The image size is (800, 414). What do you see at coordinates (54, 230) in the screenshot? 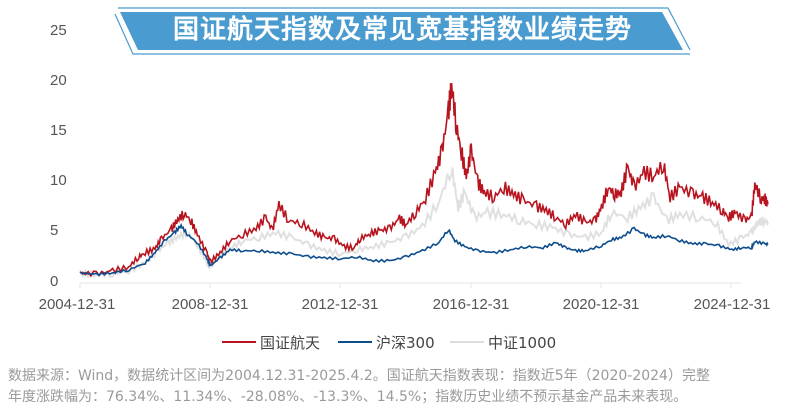
I see `y-tick-5: 5` at bounding box center [54, 230].